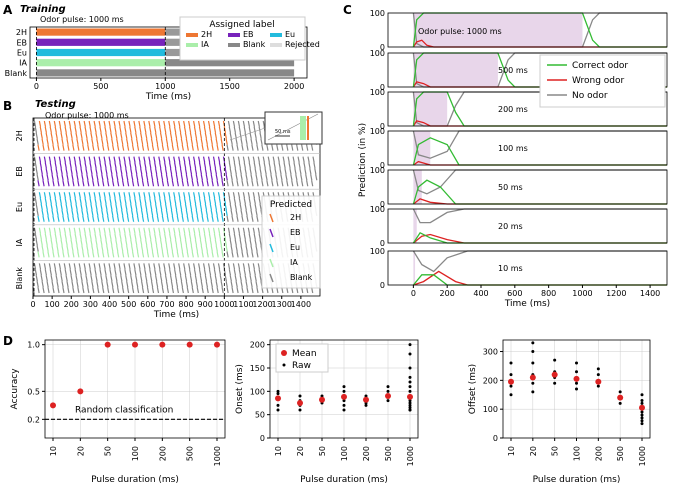 This screenshot has height=495, width=675. I want to click on panel-d-ytick-label: 0.2, so click(33, 419).